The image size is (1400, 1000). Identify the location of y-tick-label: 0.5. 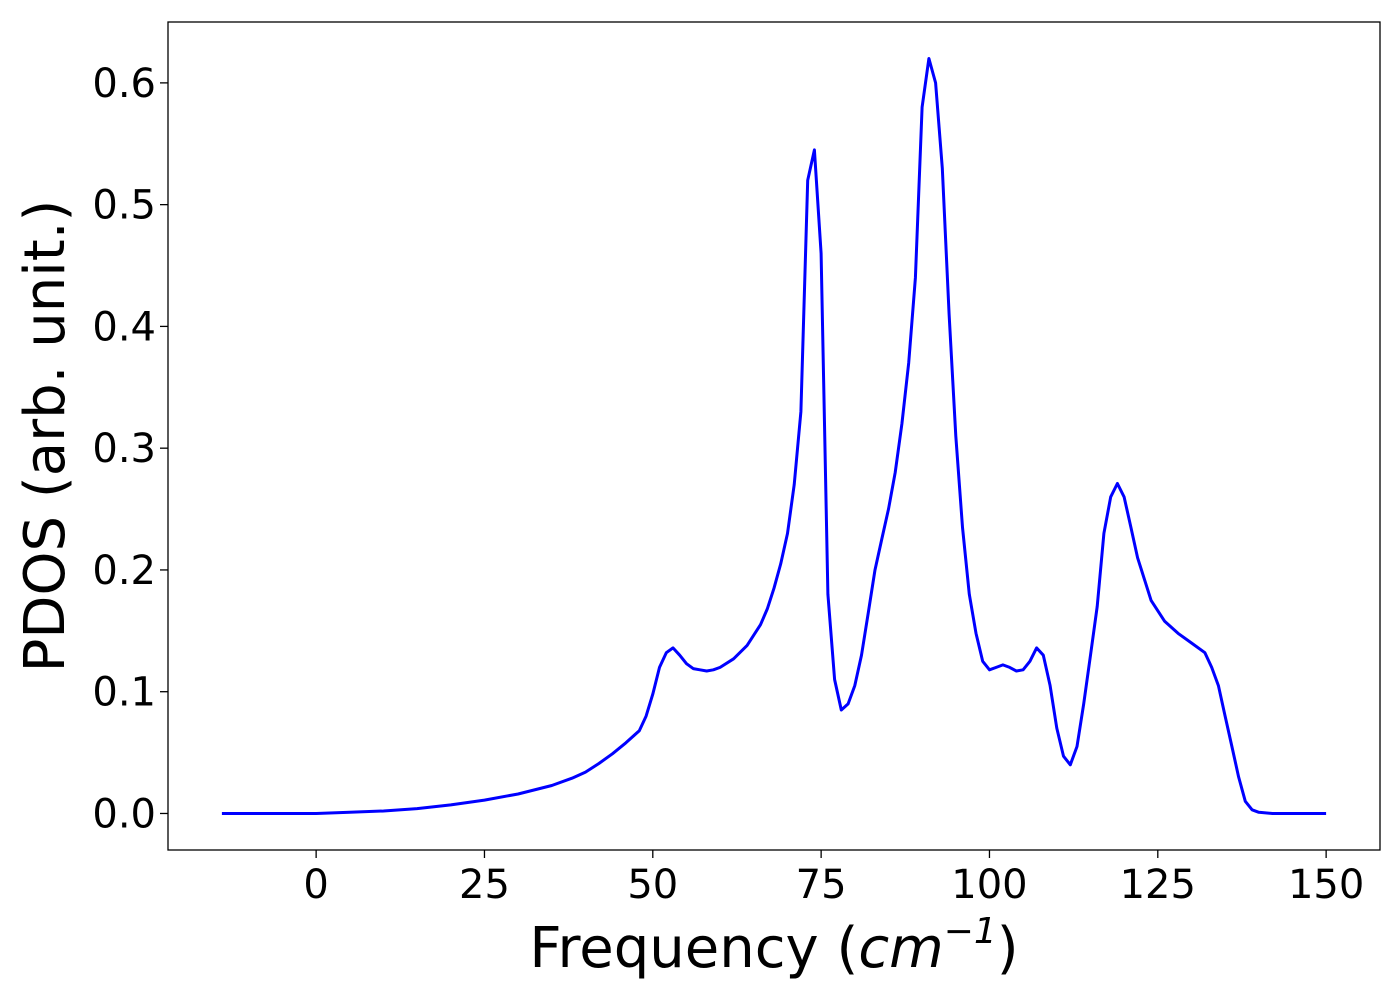
(124, 206).